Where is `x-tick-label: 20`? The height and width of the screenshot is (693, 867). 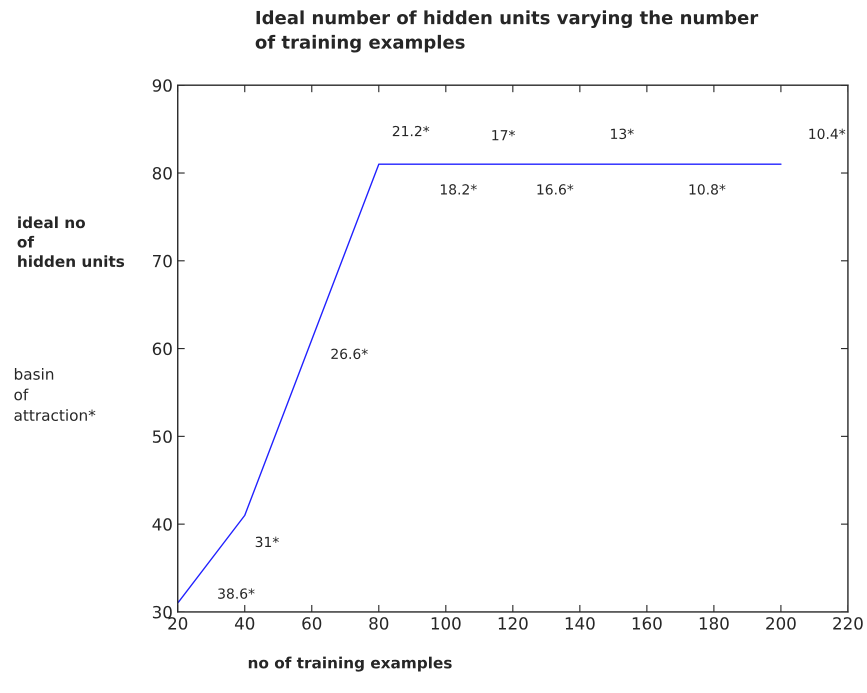 x-tick-label: 20 is located at coordinates (178, 623).